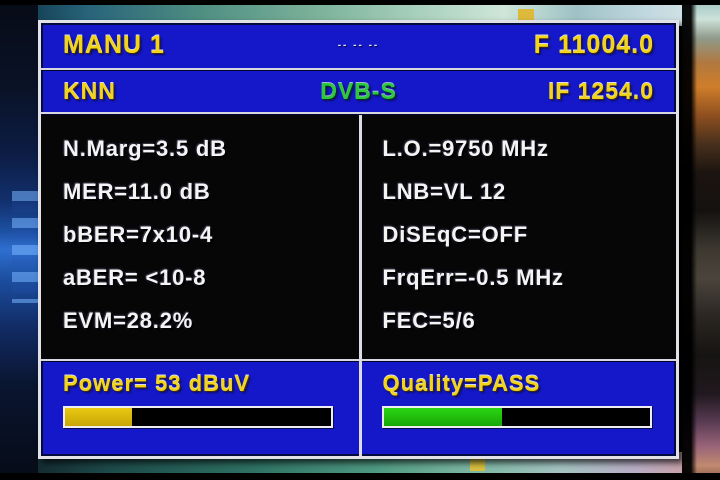 The width and height of the screenshot is (720, 480). Describe the element at coordinates (477, 463) in the screenshot. I see `background-yellow-square-bottom` at that location.